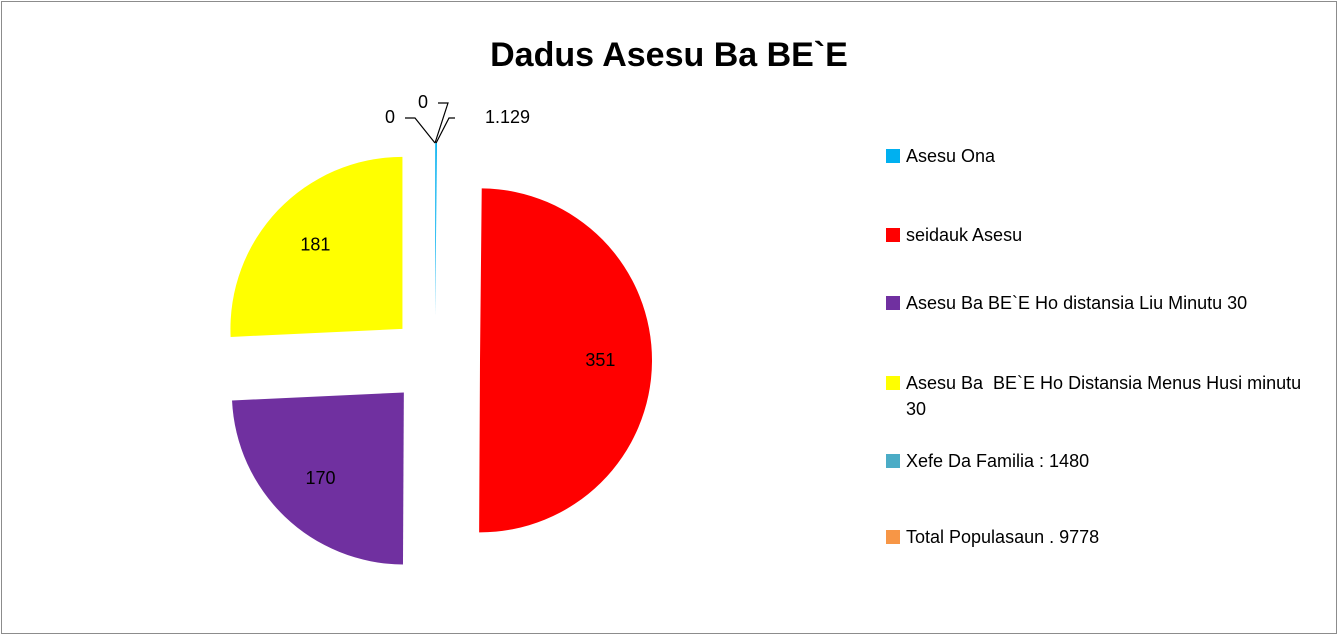 This screenshot has height=635, width=1338. I want to click on legend-label: Total Populasaun . 9778, so click(1003, 537).